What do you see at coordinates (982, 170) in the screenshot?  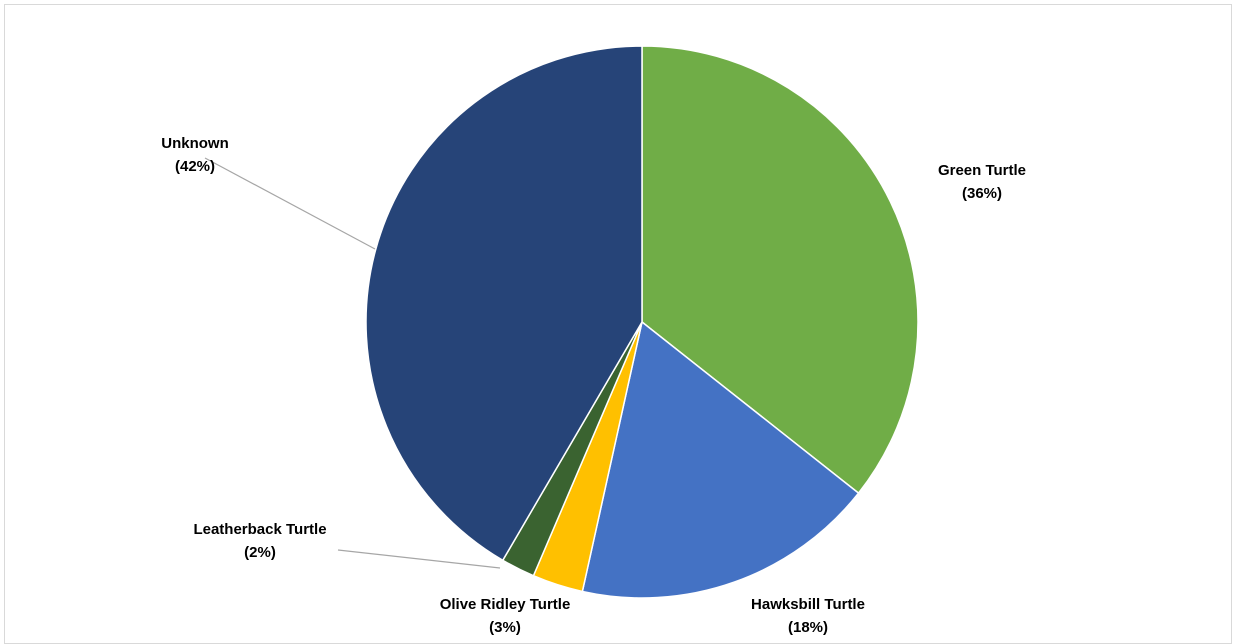 I see `slice-label-green-turtle: Green Turtle` at bounding box center [982, 170].